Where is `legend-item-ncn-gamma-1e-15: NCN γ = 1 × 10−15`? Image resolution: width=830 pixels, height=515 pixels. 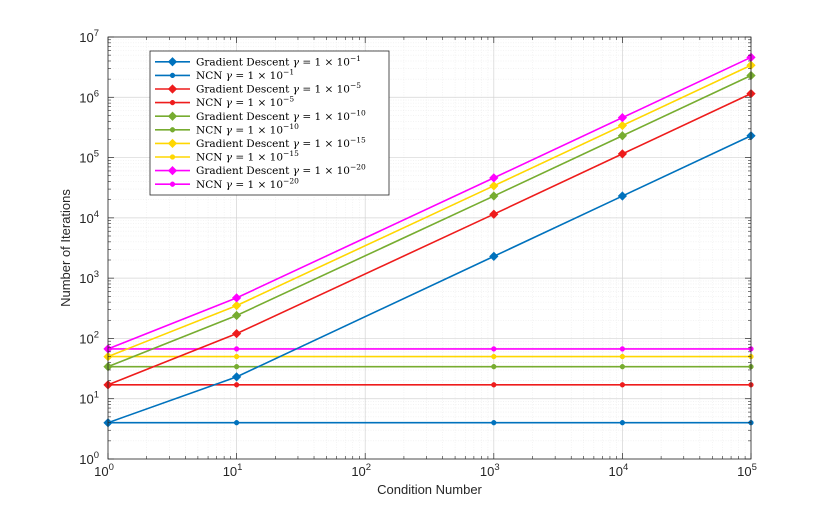 legend-item-ncn-gamma-1e-15: NCN γ = 1 × 10−15 is located at coordinates (227, 156).